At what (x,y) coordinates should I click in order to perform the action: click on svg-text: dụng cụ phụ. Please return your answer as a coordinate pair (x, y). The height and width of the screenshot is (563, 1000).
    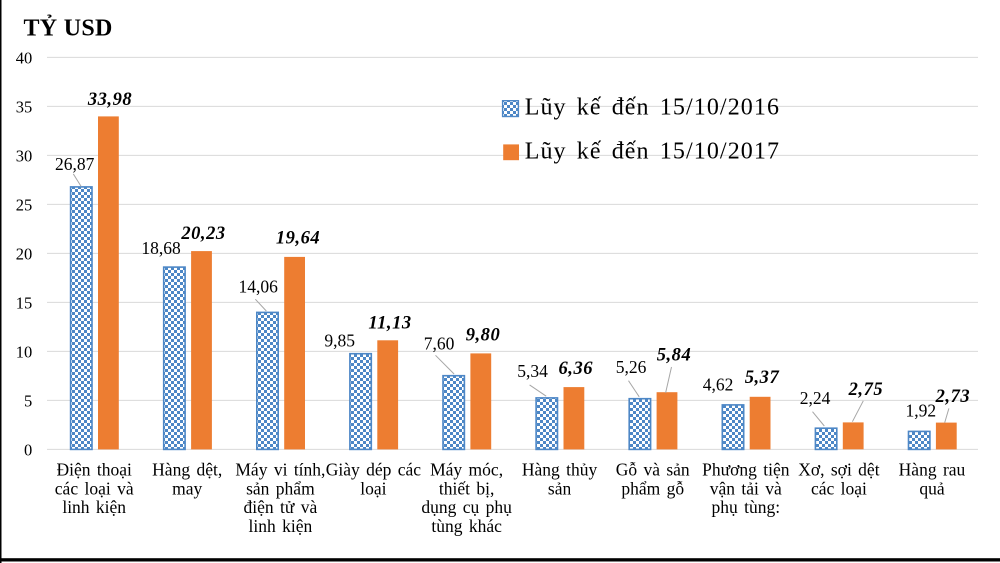
    Looking at the image, I should click on (466, 507).